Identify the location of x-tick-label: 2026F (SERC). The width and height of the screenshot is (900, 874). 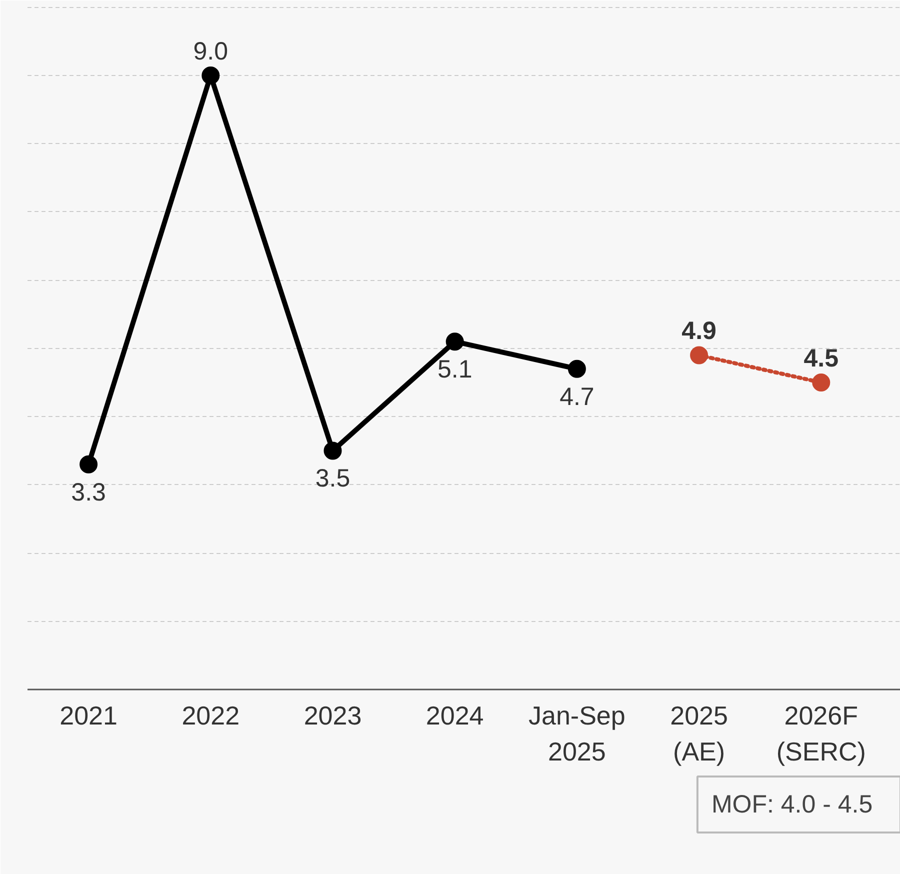
(821, 733).